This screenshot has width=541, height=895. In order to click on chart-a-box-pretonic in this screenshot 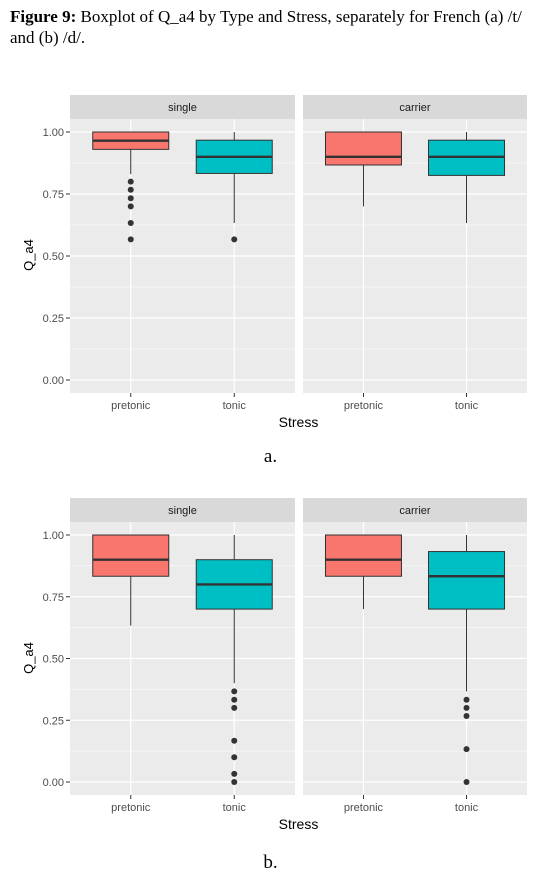, I will do `click(363, 148)`.